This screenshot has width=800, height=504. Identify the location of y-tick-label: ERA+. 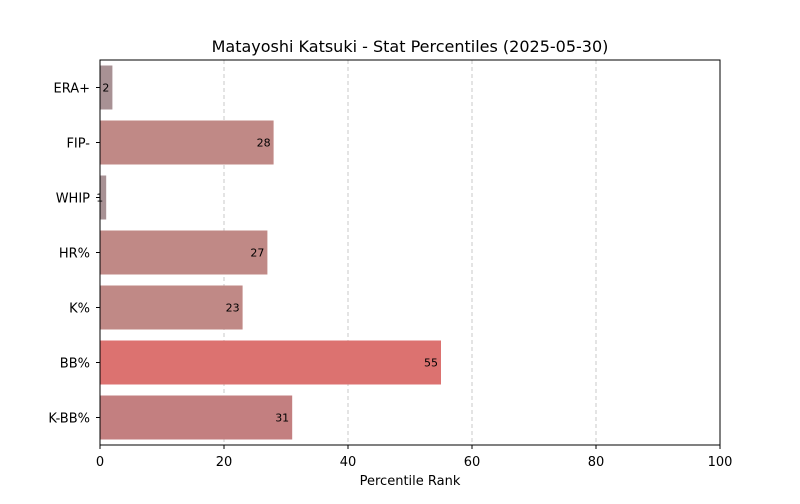
(71, 89).